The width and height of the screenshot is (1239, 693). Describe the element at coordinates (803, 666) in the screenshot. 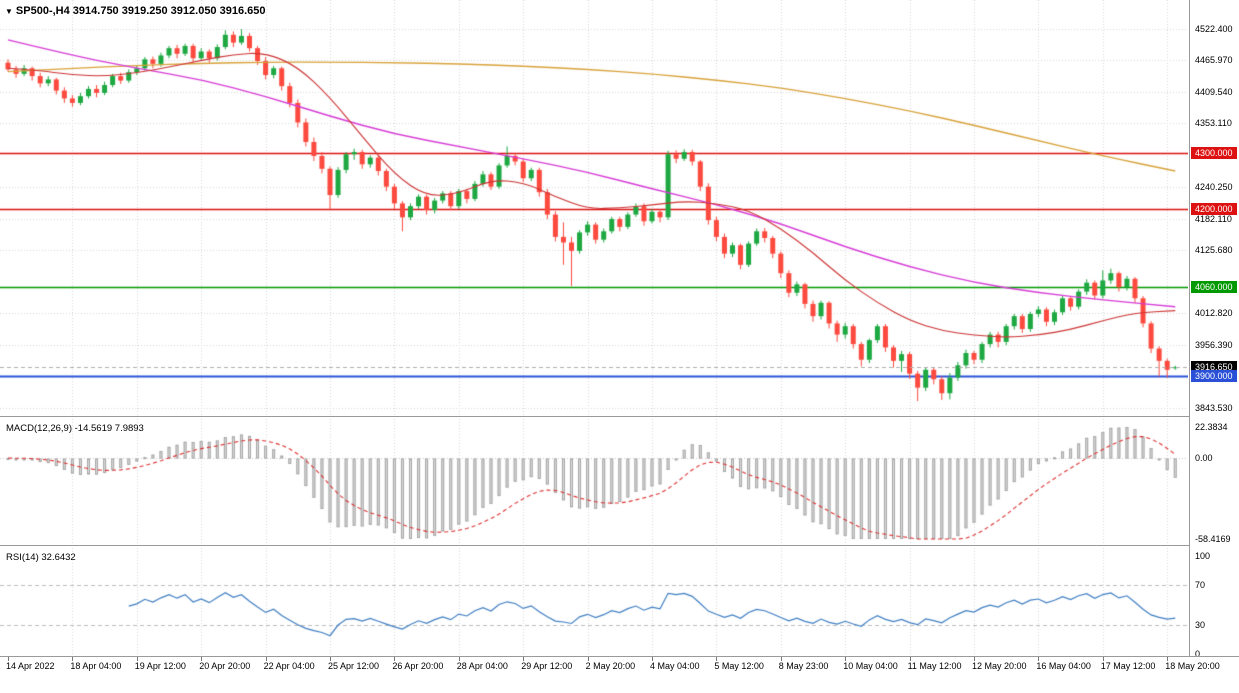

I see `time-axis-label: 8 May 23:00` at that location.